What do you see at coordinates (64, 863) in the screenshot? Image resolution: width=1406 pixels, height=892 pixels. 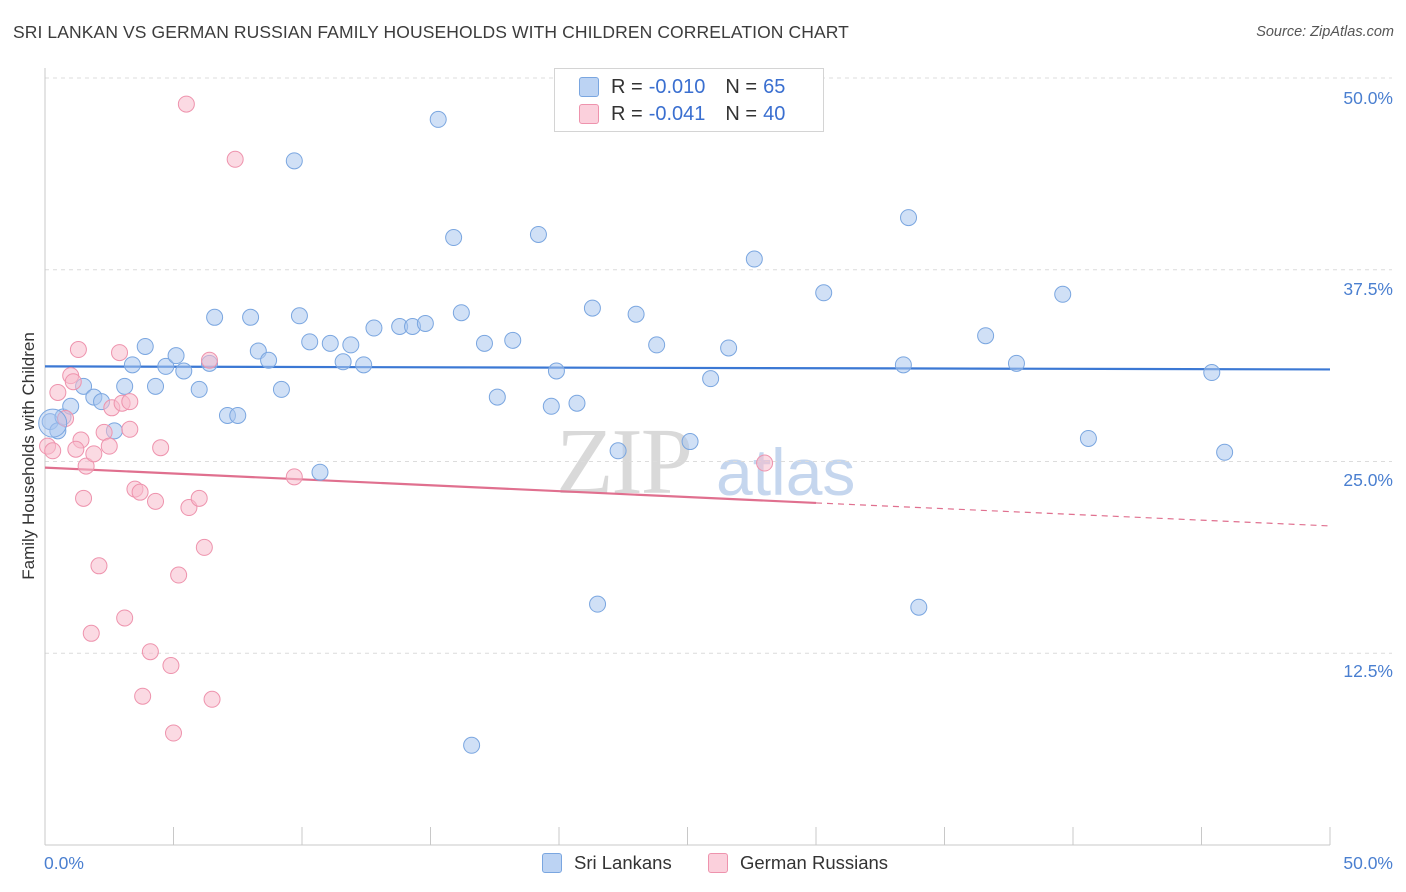 I see `x-tick-min: 0.0%` at bounding box center [64, 863].